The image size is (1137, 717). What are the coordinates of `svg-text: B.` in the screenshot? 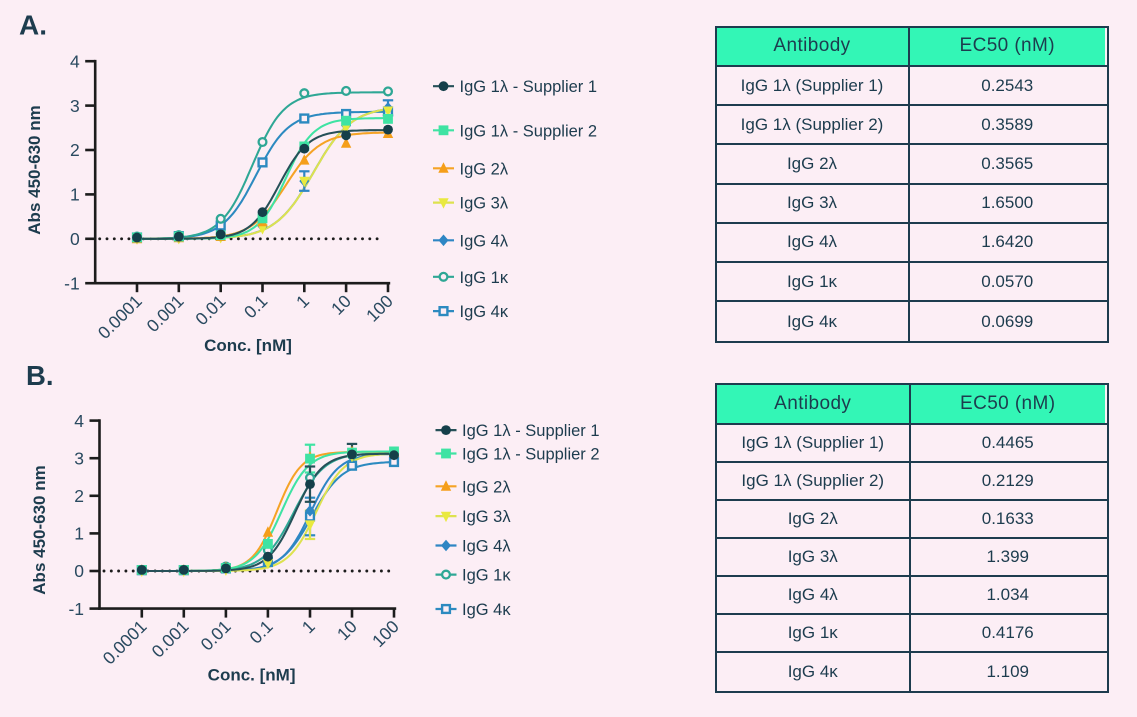 It's located at (40, 375).